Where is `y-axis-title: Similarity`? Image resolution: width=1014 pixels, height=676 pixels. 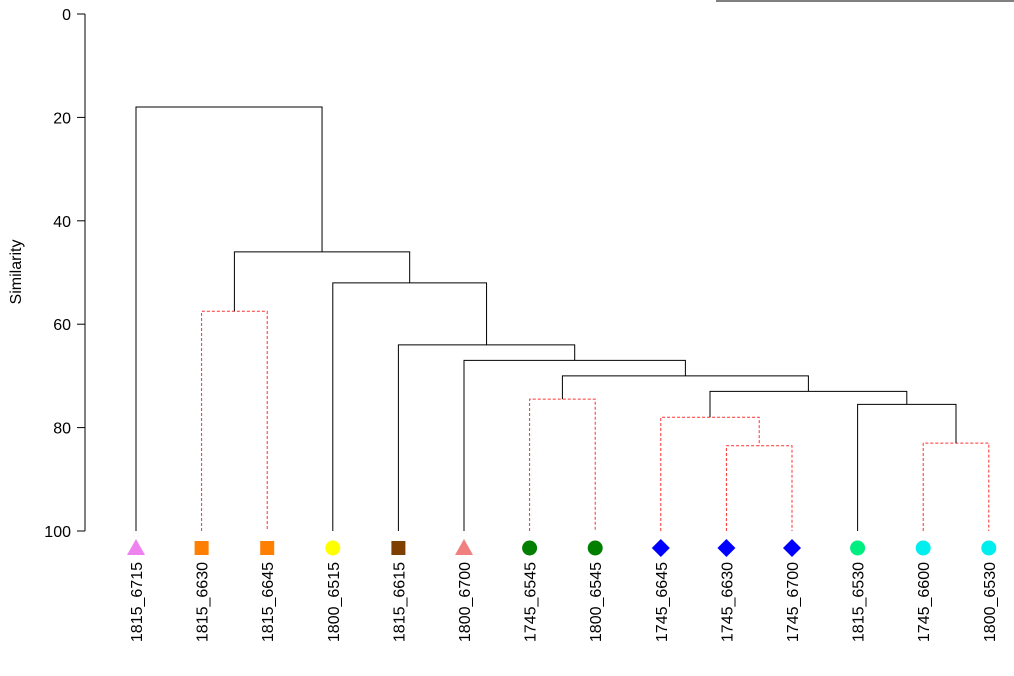
y-axis-title: Similarity is located at coordinates (16, 272).